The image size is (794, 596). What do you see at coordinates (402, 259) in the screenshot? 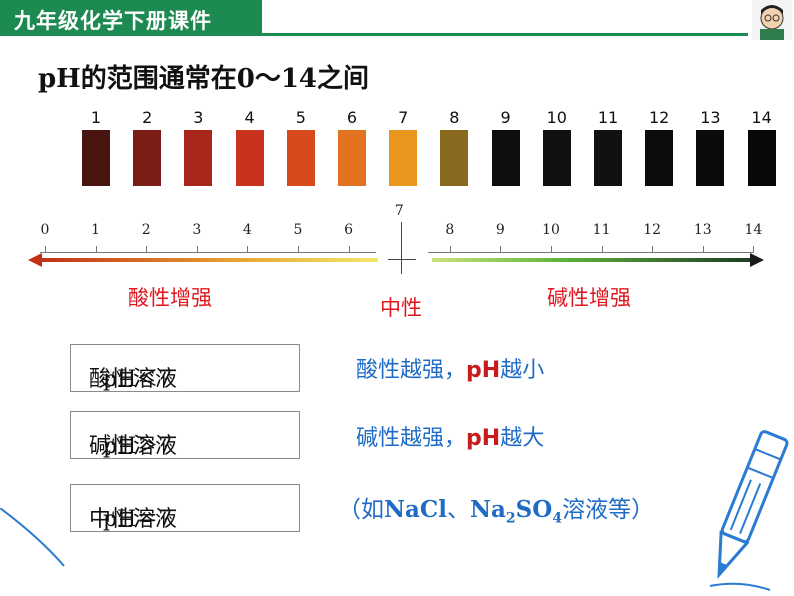
I see `neutral-marker-horizontal` at bounding box center [402, 259].